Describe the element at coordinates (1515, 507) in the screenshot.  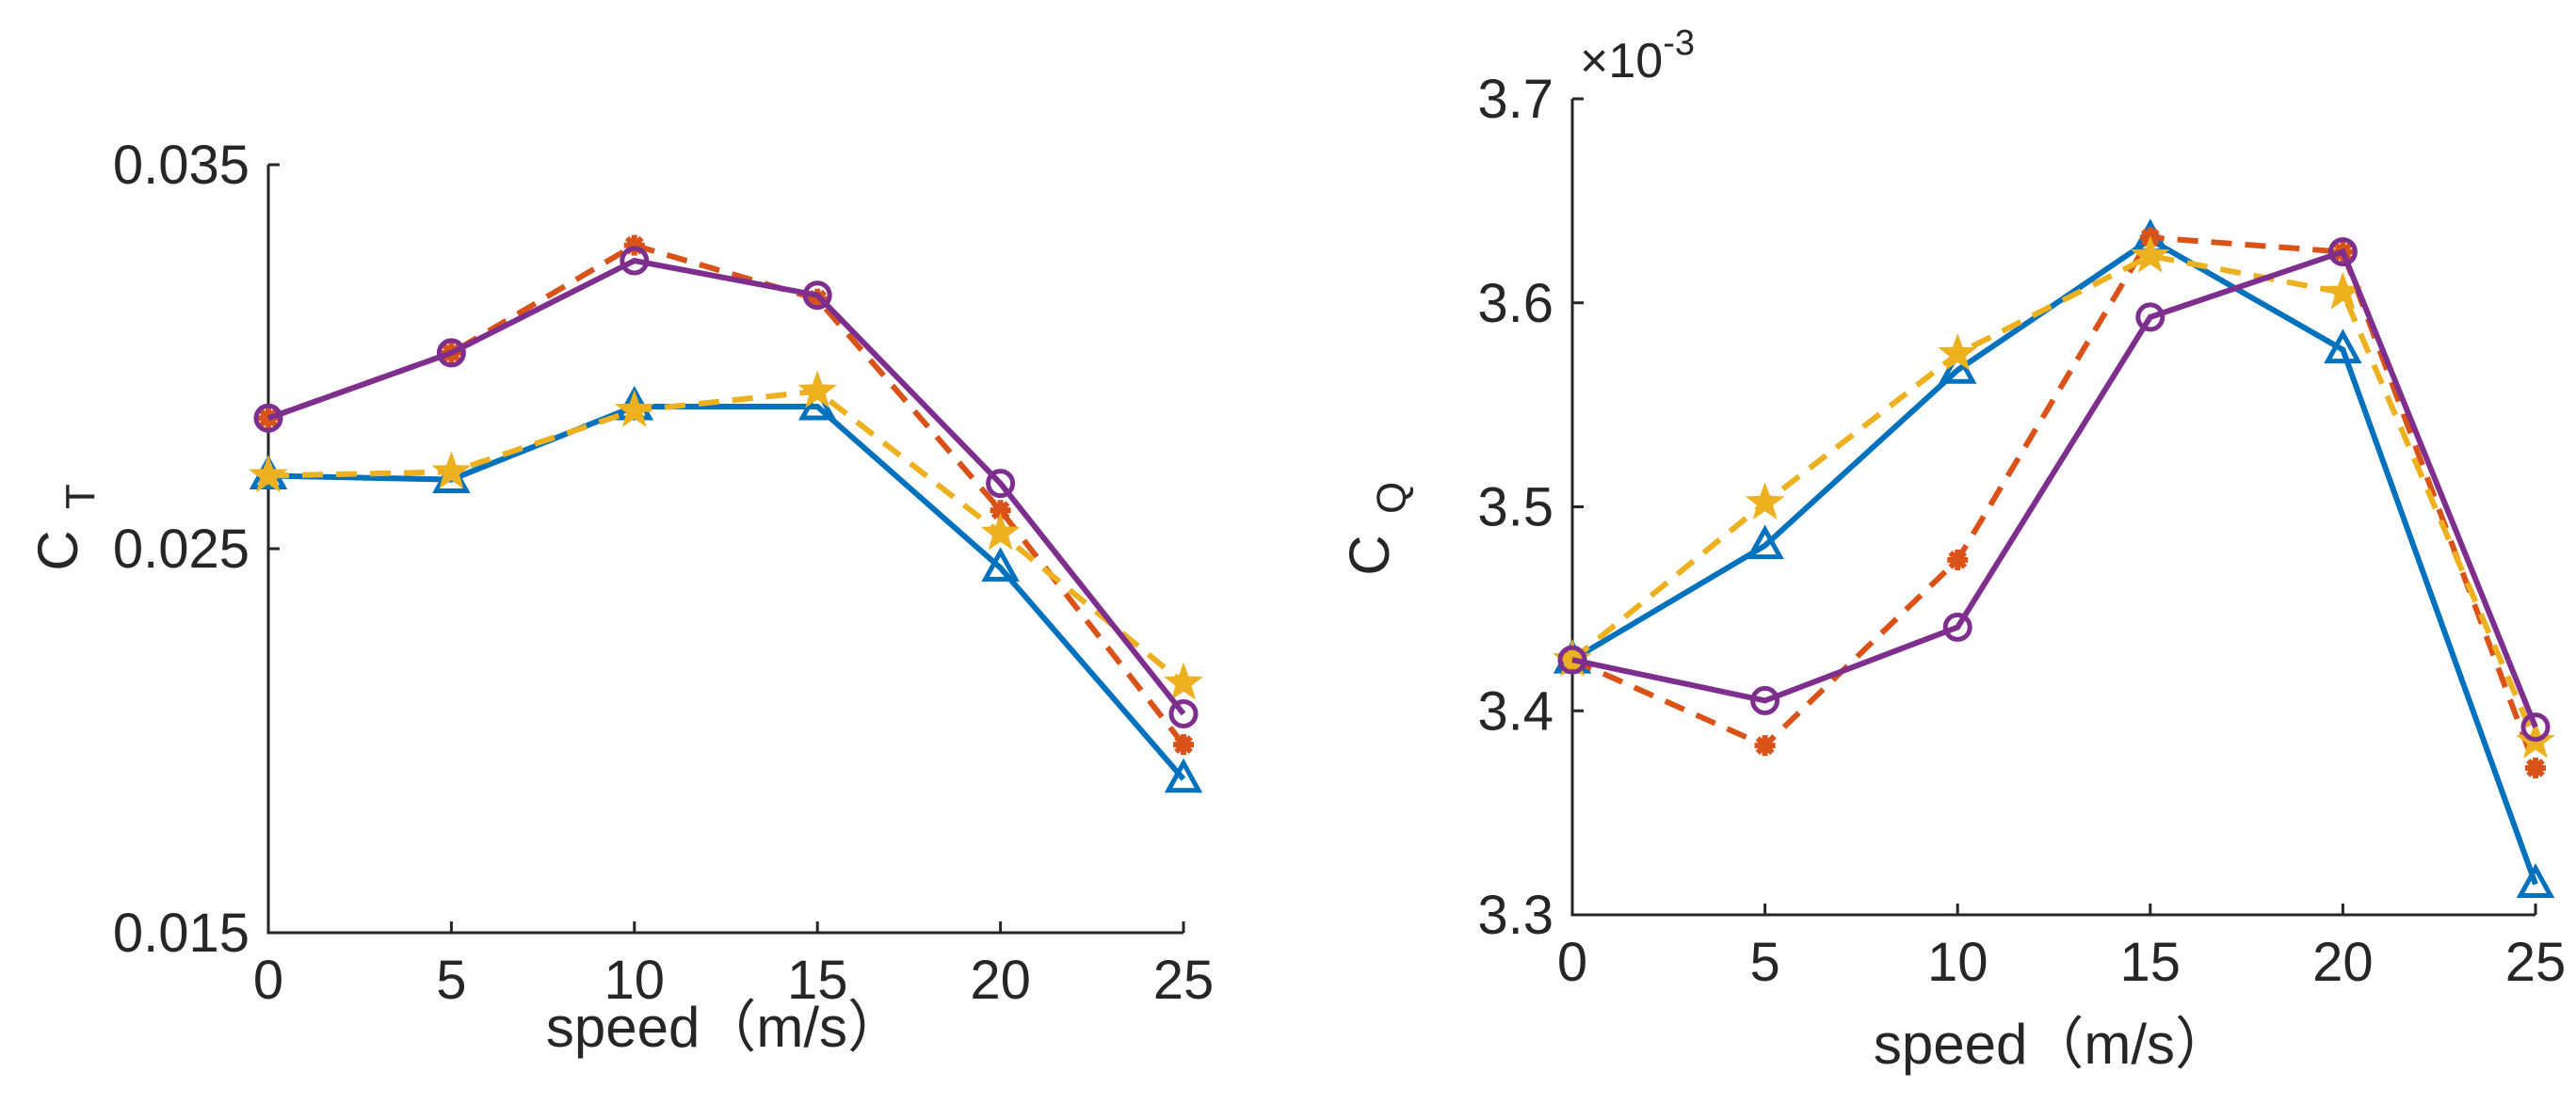
I see `y-tick-label: 3.5` at that location.